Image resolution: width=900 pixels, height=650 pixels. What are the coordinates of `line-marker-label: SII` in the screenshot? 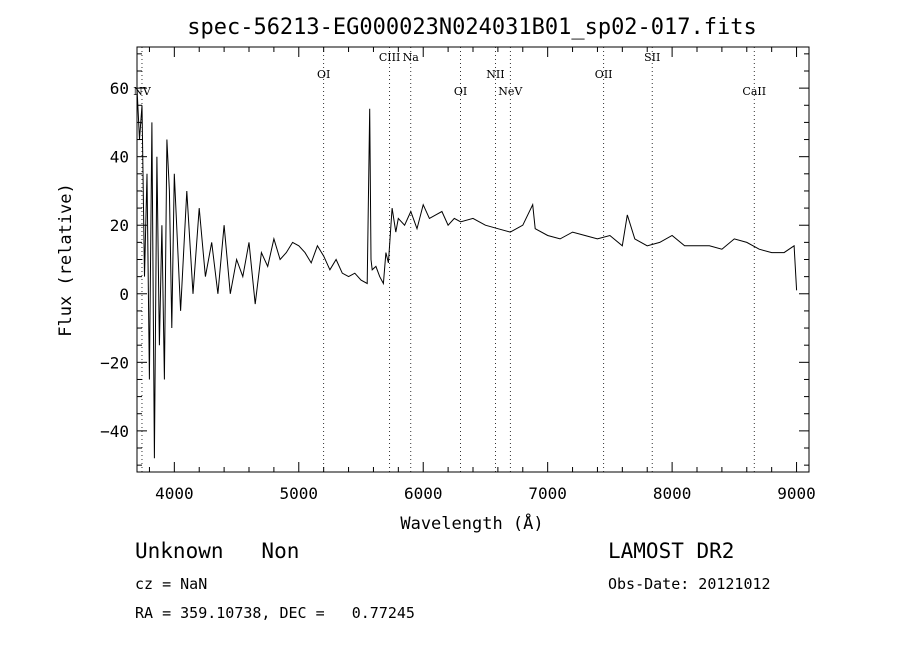 It's located at (652, 57).